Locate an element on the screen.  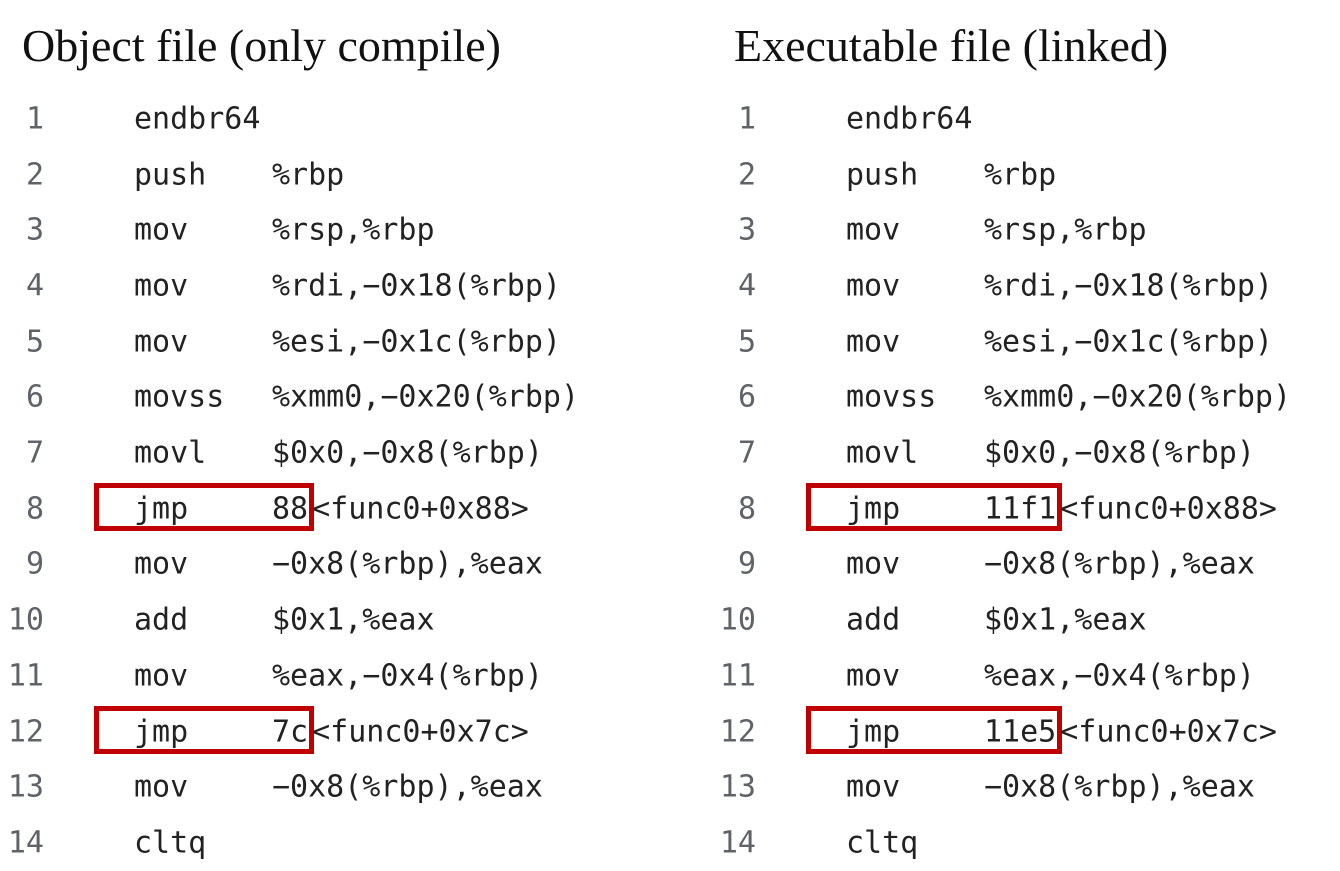
operand-text: %rsp,%rbp is located at coordinates (1065, 230).